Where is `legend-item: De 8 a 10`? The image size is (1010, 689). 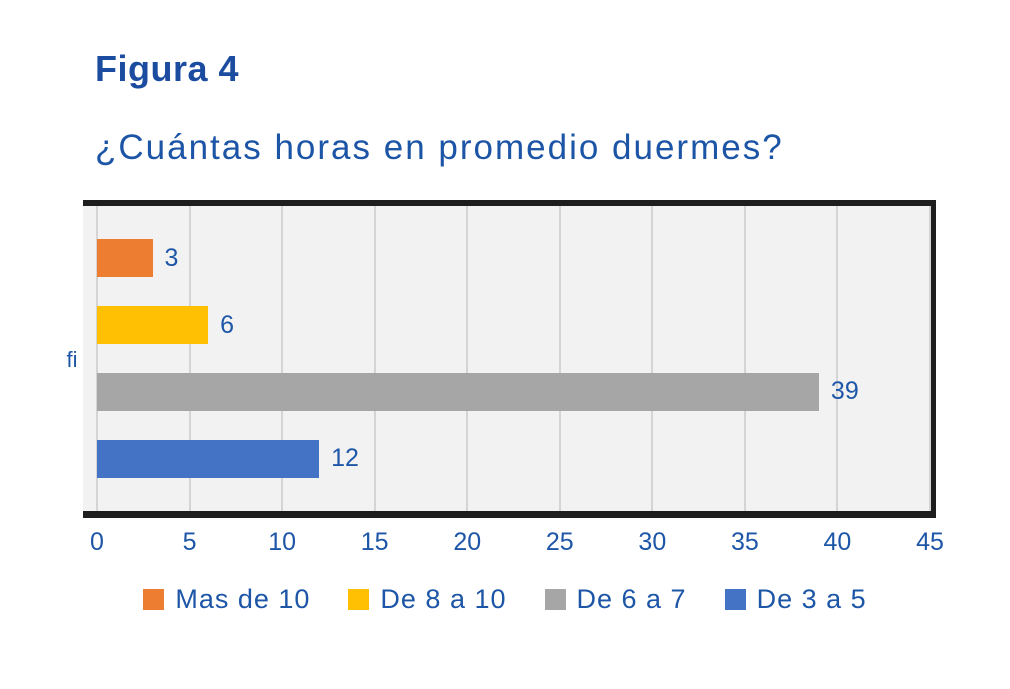
legend-item: De 8 a 10 is located at coordinates (427, 599).